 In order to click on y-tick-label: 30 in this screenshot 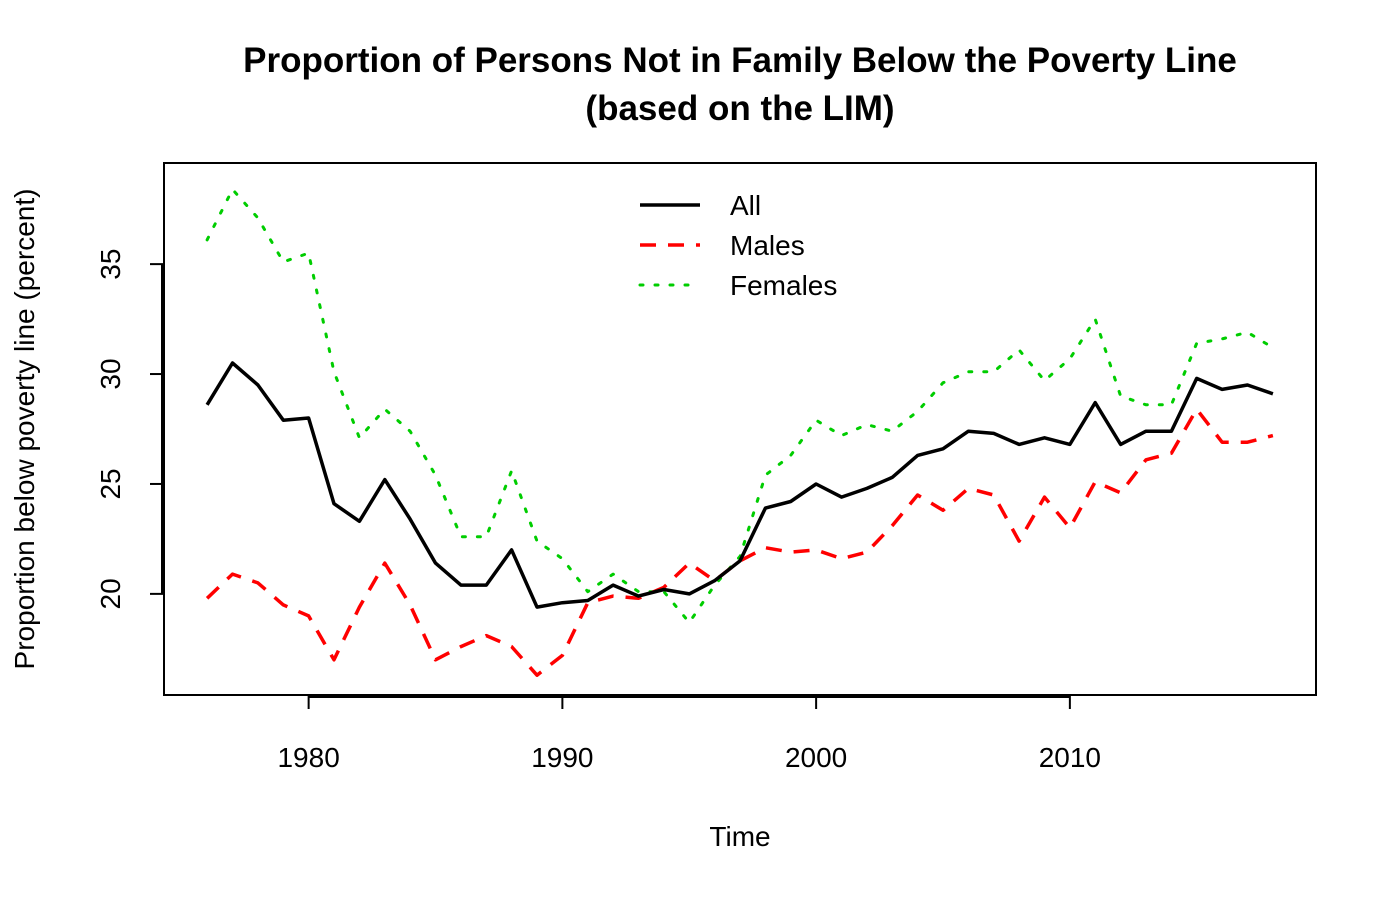, I will do `click(110, 373)`.